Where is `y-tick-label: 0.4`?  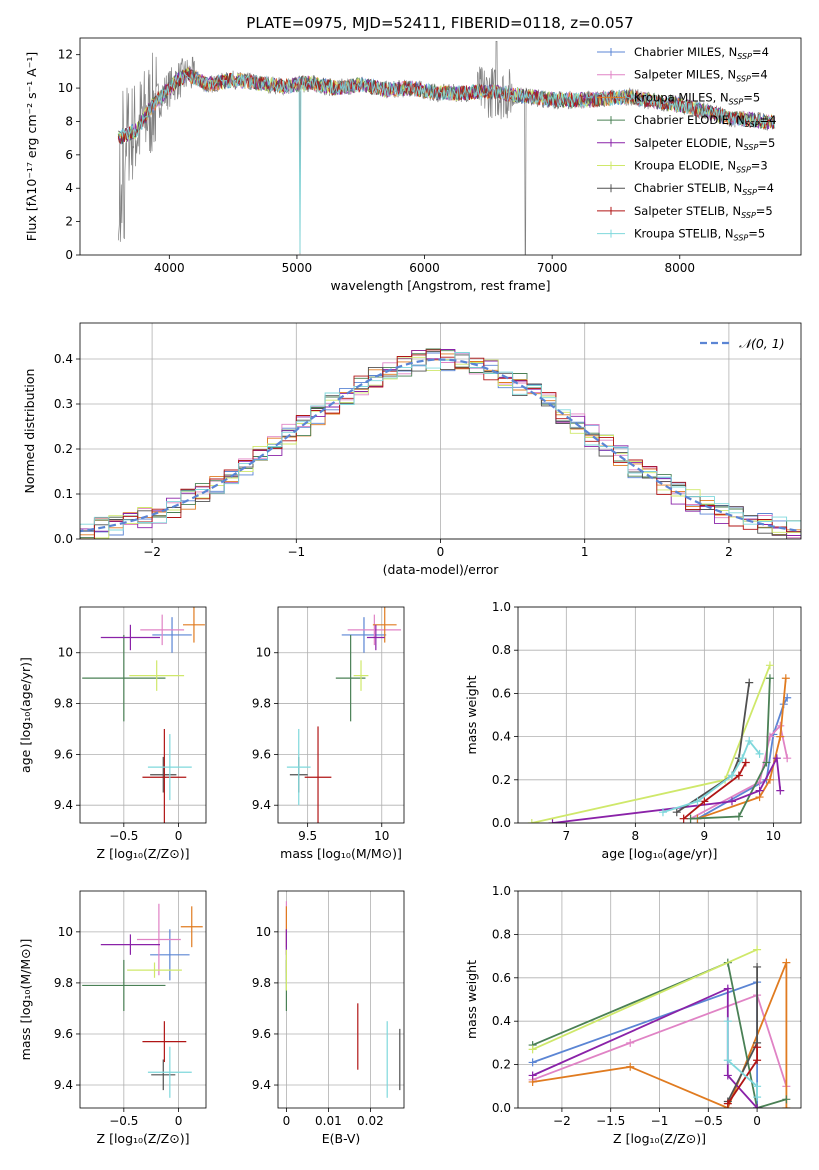 y-tick-label: 0.4 is located at coordinates (501, 737).